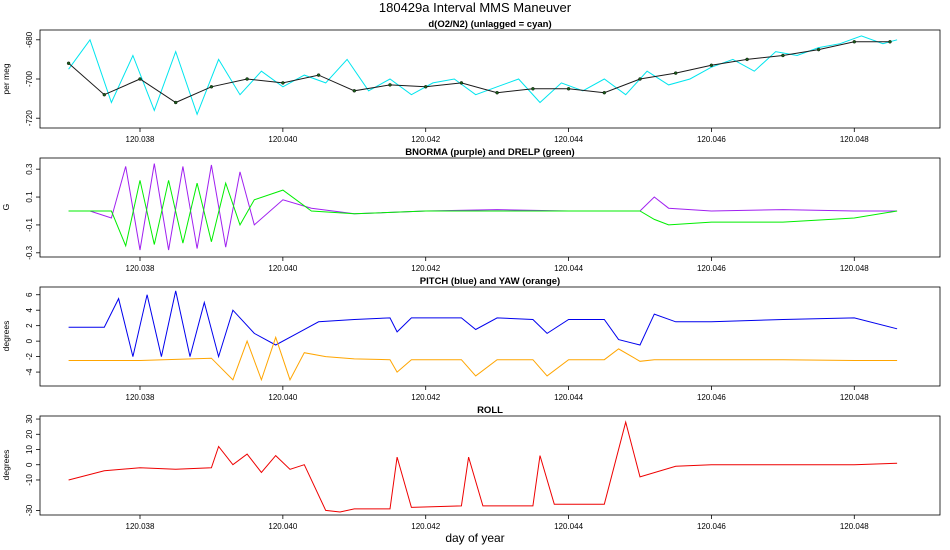 The image size is (950, 550). I want to click on y-tick-label: 10, so click(29, 449).